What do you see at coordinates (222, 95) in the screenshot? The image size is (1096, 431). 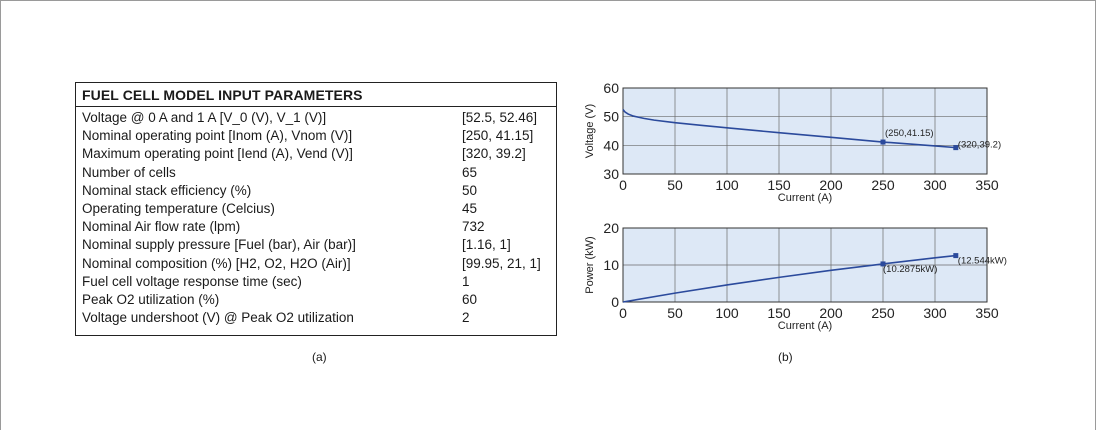 I see `table-title: FUEL CELL MODEL INPUT PARAMETERS` at bounding box center [222, 95].